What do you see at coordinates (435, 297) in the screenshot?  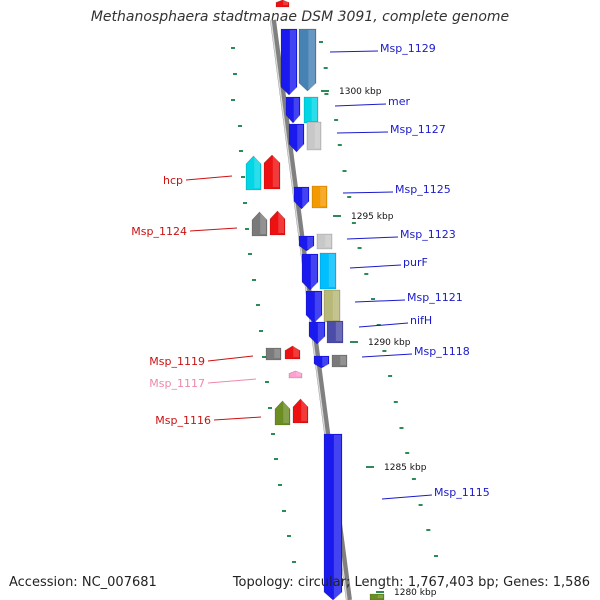 I see `gene-label: Msp_1121` at bounding box center [435, 297].